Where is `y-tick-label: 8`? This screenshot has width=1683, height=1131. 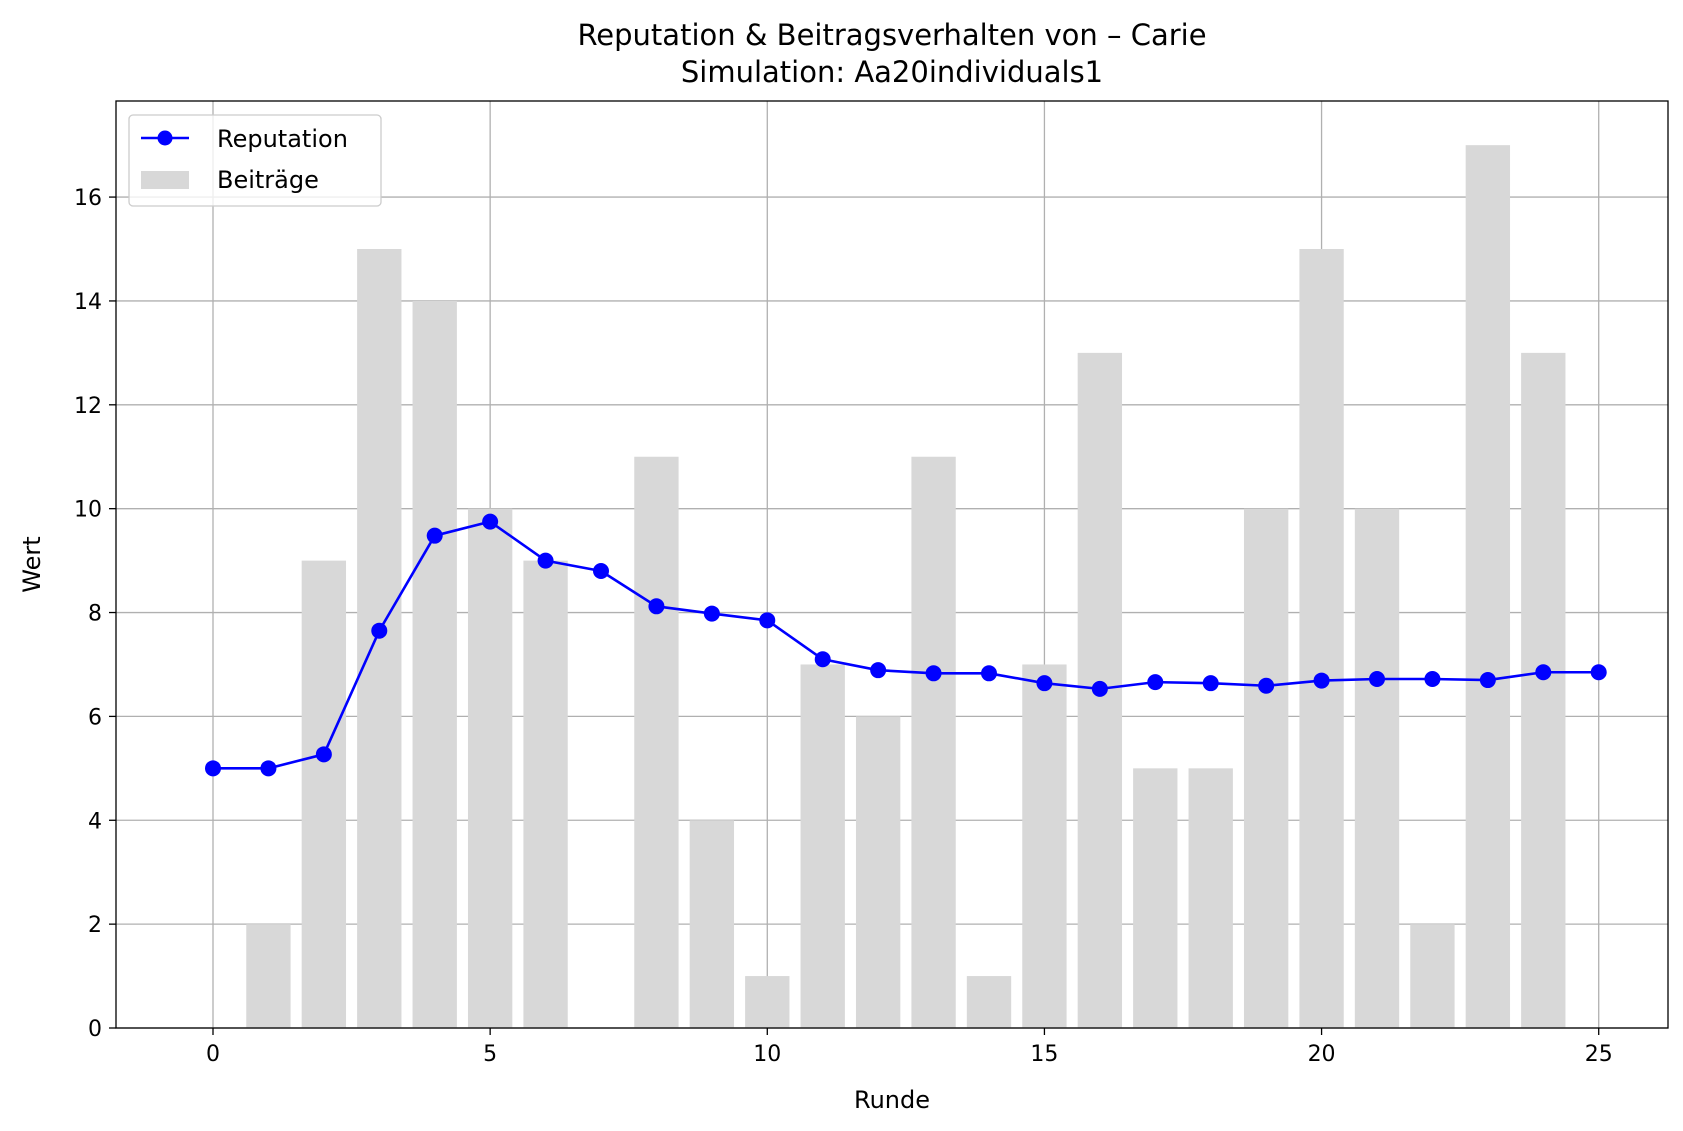
y-tick-label: 8 is located at coordinates (95, 614).